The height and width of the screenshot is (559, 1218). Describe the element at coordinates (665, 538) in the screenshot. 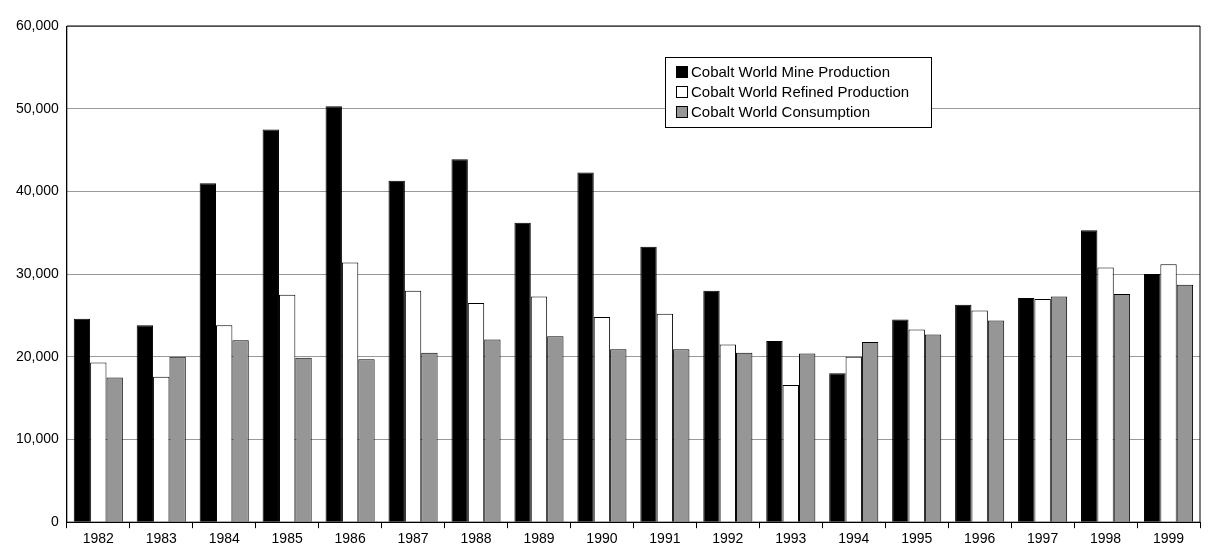

I see `x-tick-label: 1991` at that location.